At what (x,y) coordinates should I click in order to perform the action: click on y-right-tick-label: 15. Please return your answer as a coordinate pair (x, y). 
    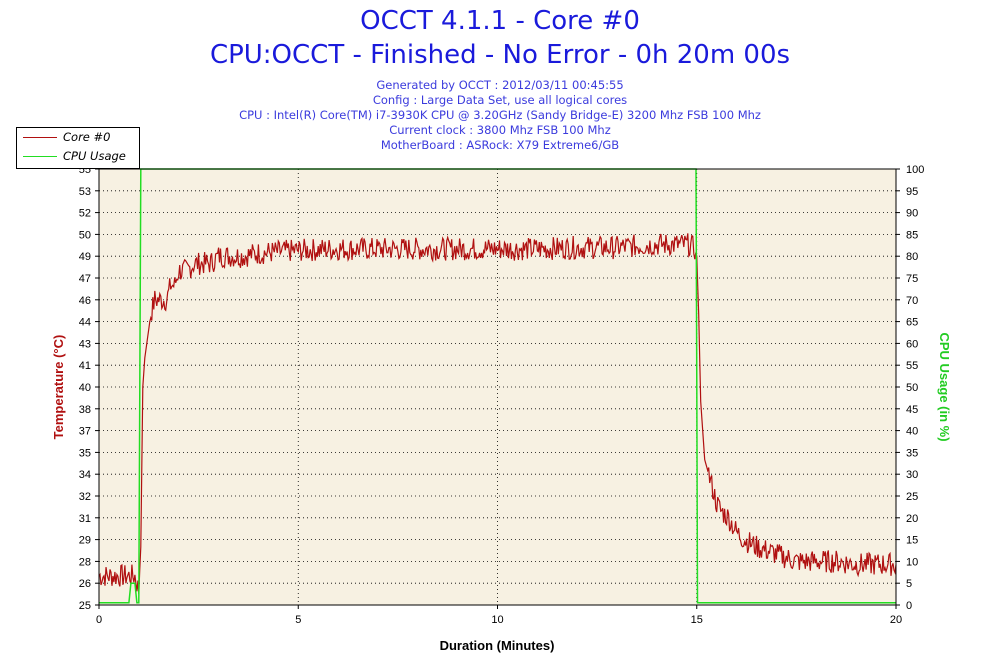
    Looking at the image, I should click on (912, 541).